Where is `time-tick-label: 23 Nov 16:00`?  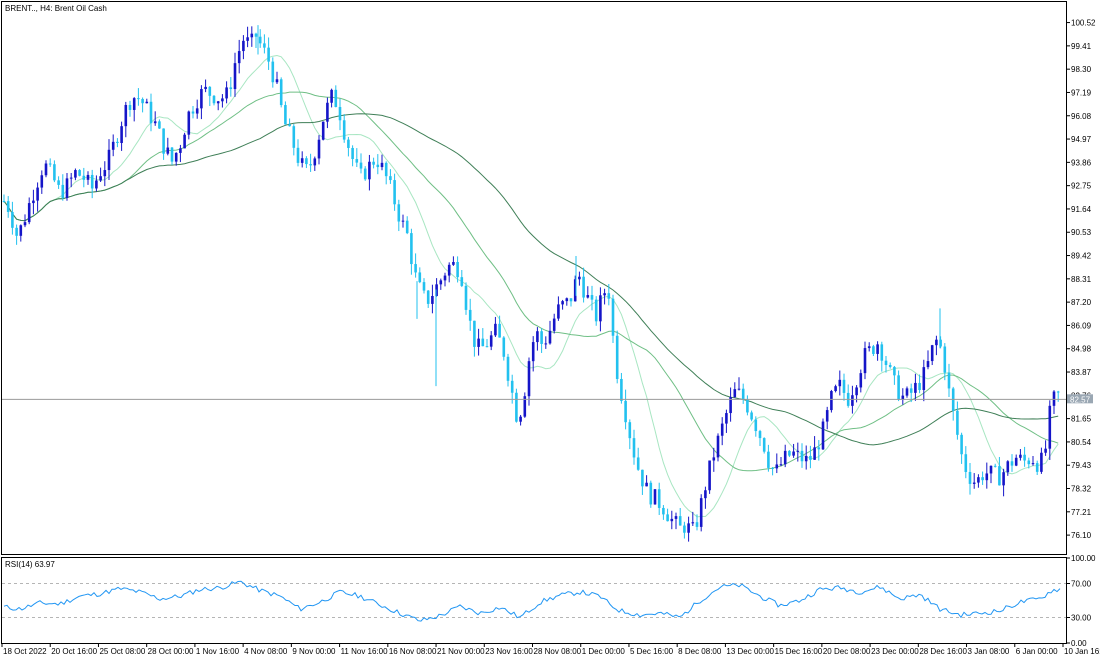
time-tick-label: 23 Nov 16:00 is located at coordinates (509, 651).